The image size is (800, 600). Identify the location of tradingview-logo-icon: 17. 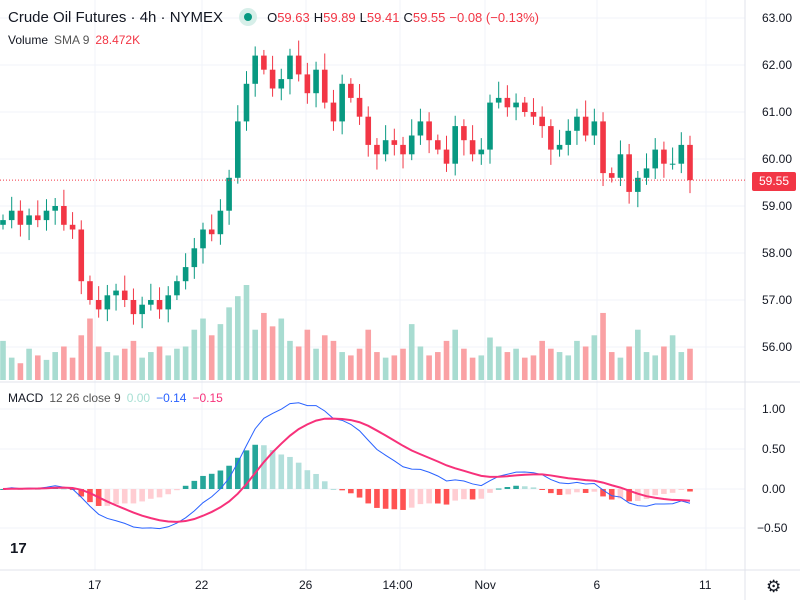
(18, 548).